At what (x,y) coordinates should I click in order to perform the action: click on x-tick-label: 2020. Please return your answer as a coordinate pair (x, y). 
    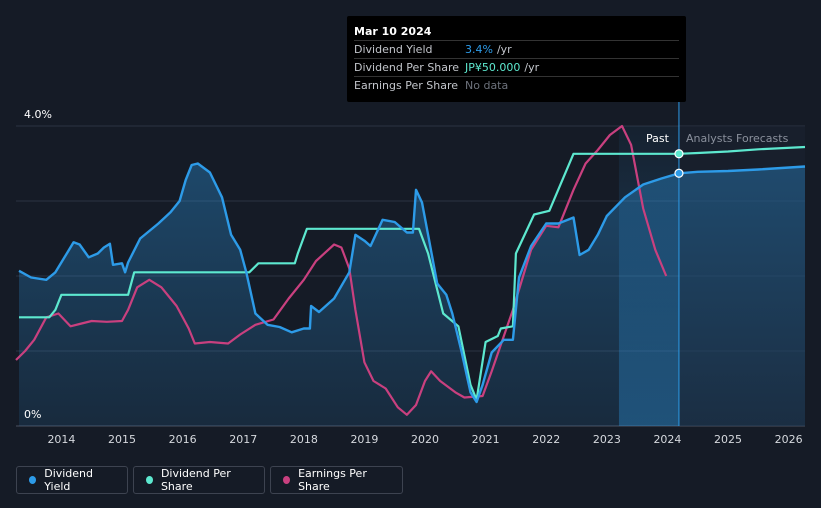
    Looking at the image, I should click on (425, 439).